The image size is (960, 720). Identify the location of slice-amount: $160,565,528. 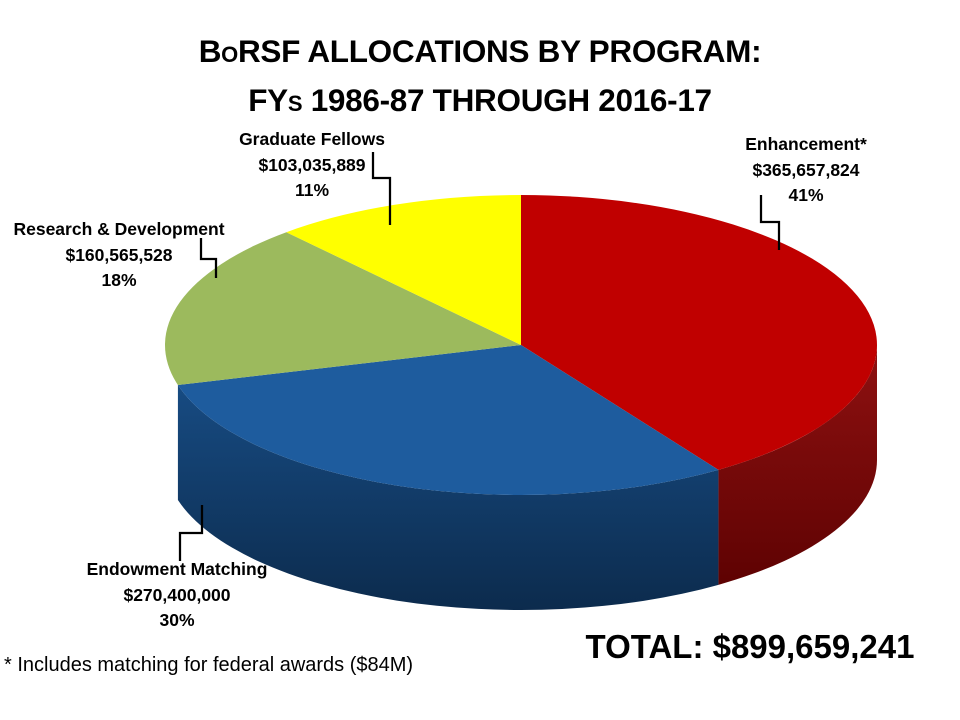
(119, 254).